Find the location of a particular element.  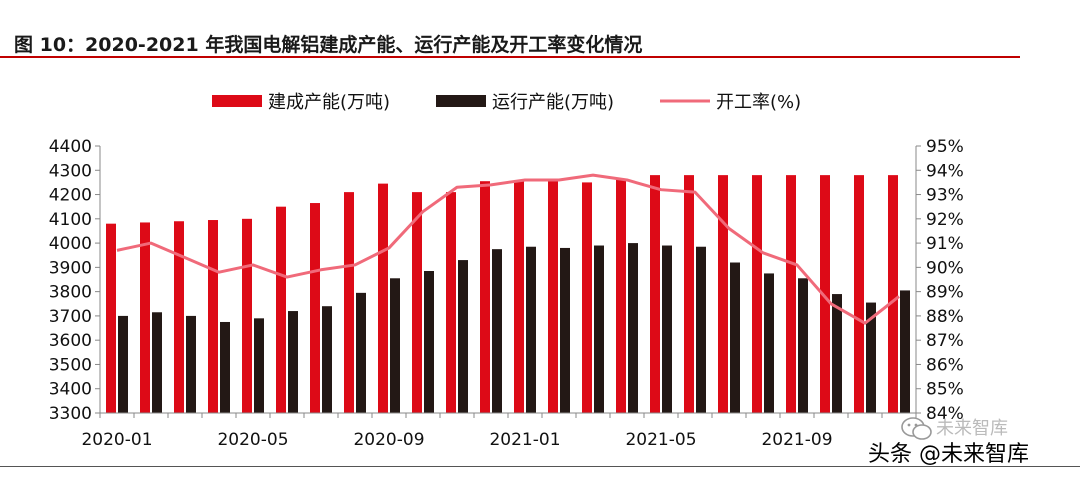

left-tick-label: 4300 is located at coordinates (70, 171).